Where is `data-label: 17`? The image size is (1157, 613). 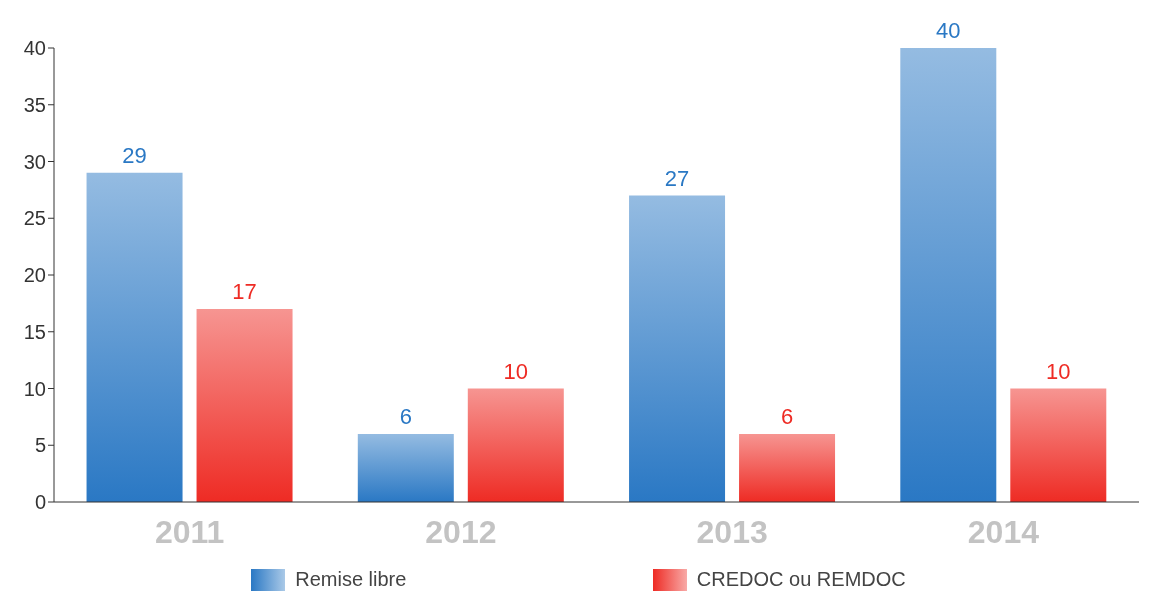 data-label: 17 is located at coordinates (244, 292).